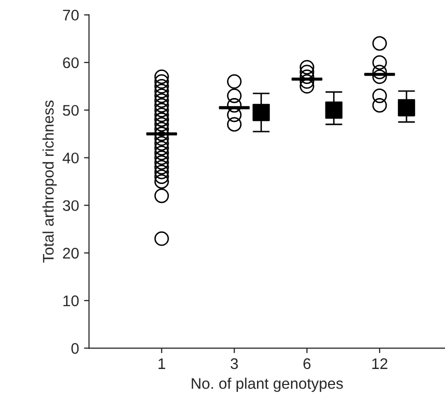 This screenshot has height=413, width=445. Describe the element at coordinates (49, 181) in the screenshot. I see `y-axis-title: Total arthropod richness` at that location.